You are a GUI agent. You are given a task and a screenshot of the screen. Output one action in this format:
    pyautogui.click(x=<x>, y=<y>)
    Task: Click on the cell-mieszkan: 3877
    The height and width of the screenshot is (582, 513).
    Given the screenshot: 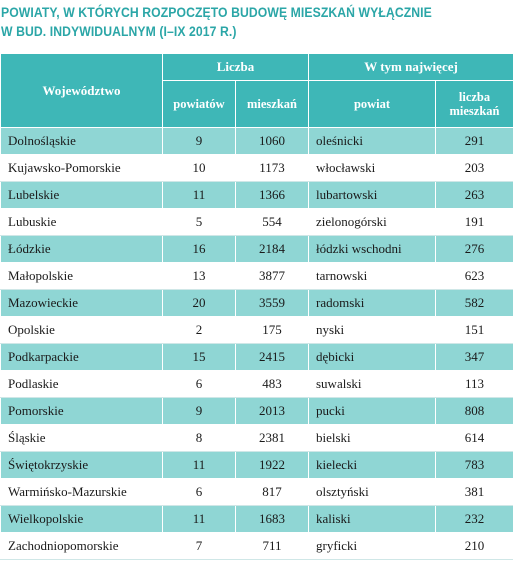 What is the action you would take?
    pyautogui.click(x=272, y=276)
    